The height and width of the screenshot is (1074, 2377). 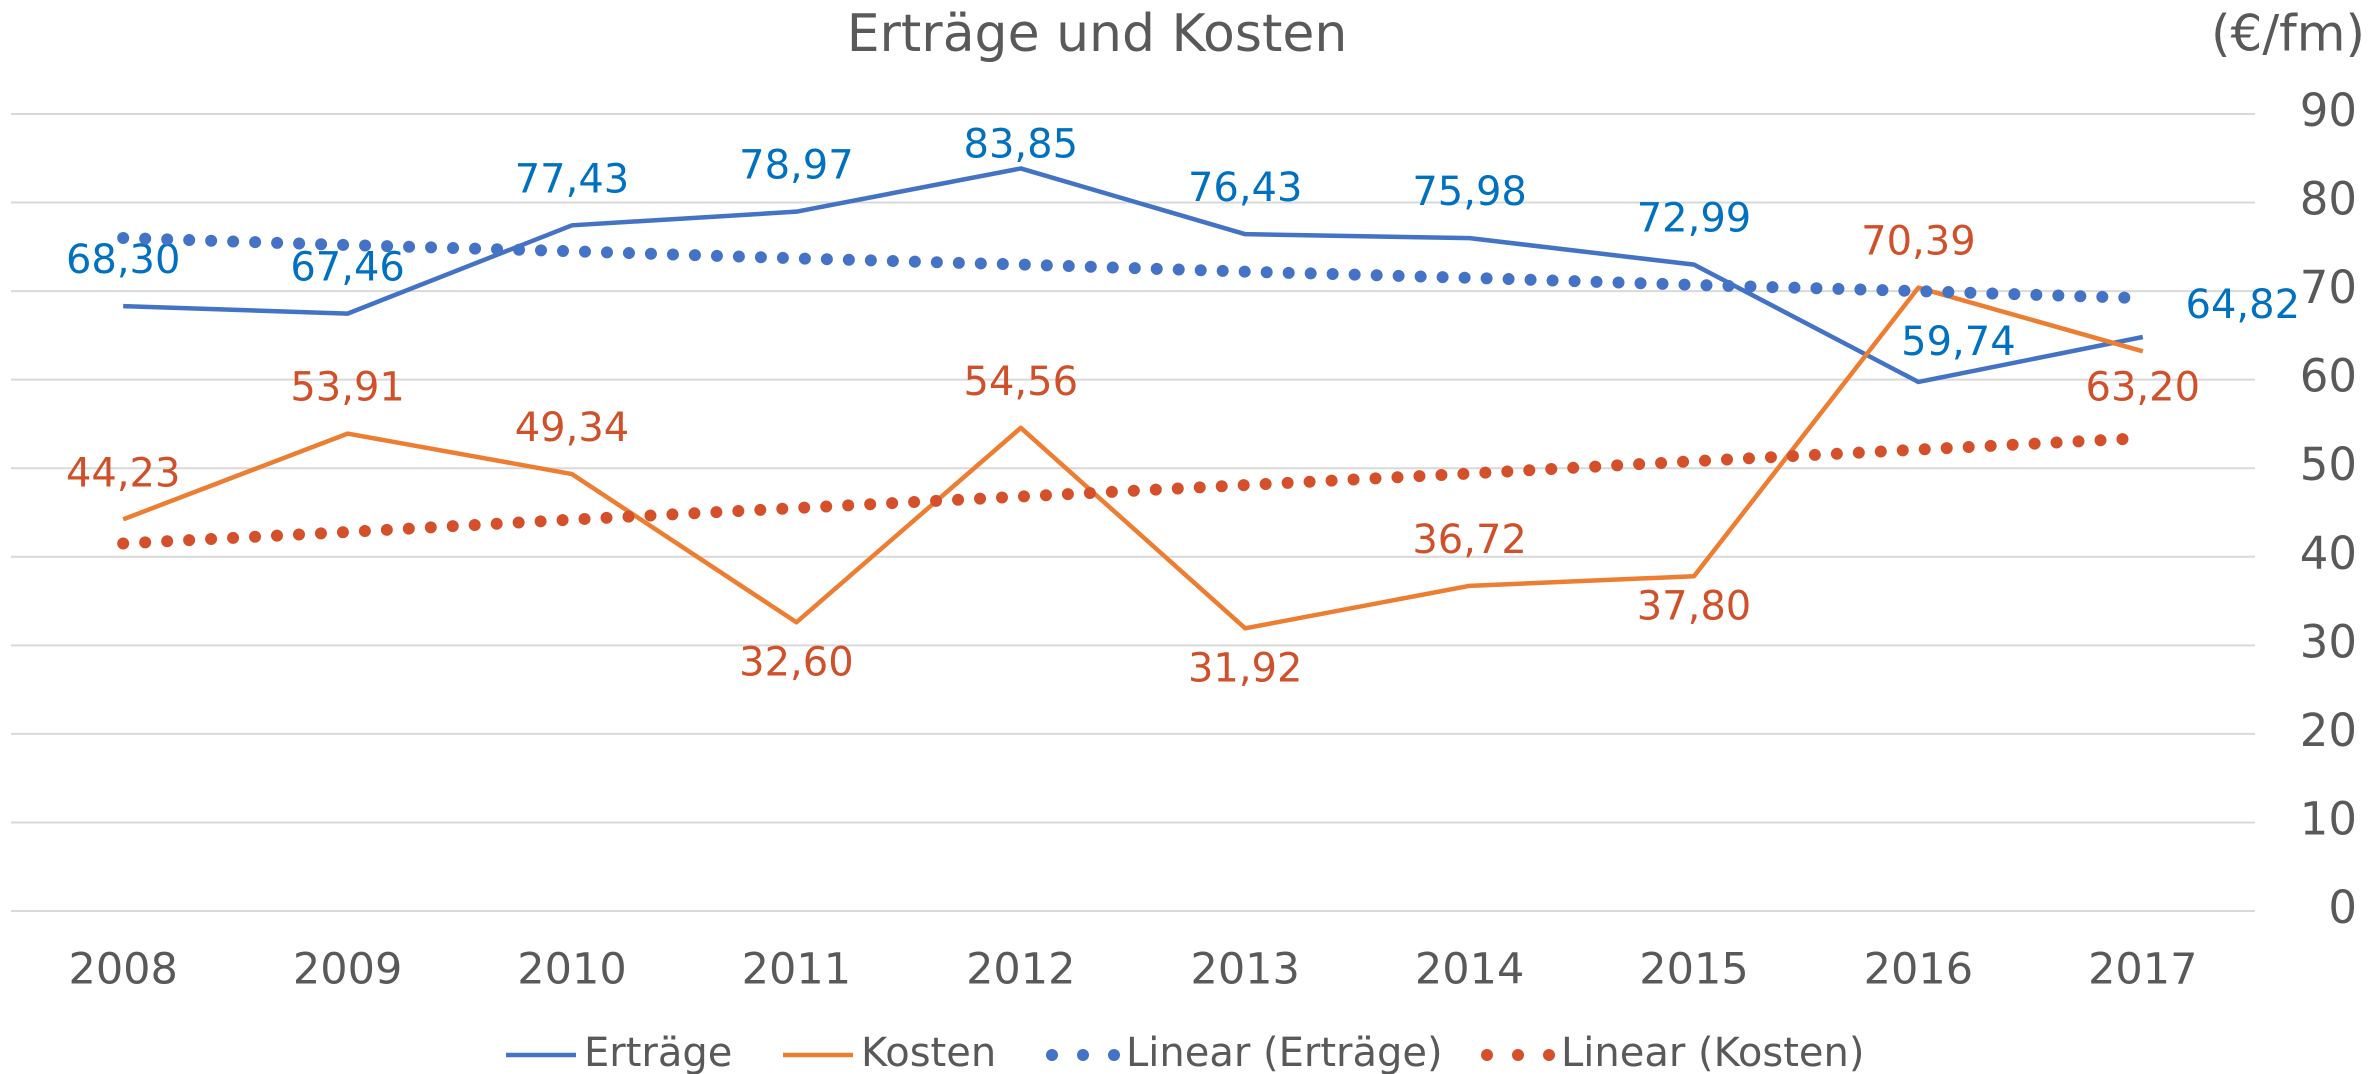 I want to click on y-axis-unit: (€/fm), so click(x=2288, y=34).